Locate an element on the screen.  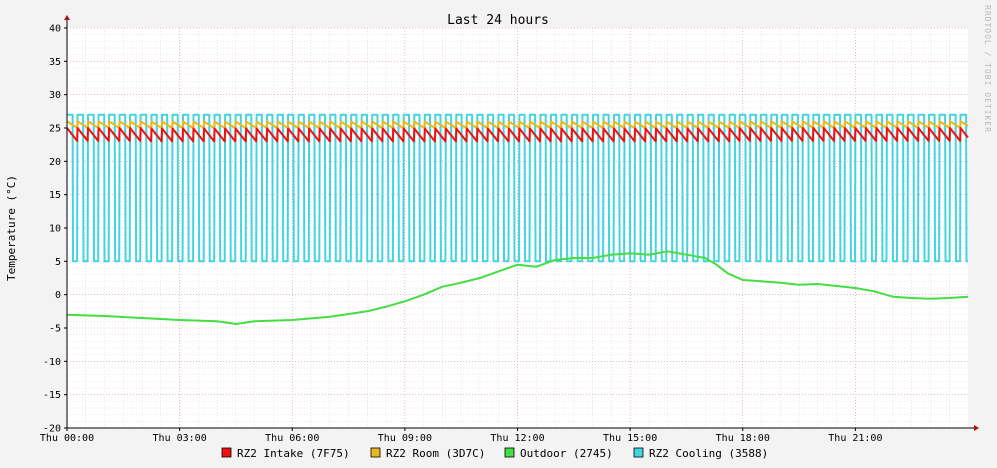
y-axis-label: Temperature (°C) is located at coordinates (11, 228).